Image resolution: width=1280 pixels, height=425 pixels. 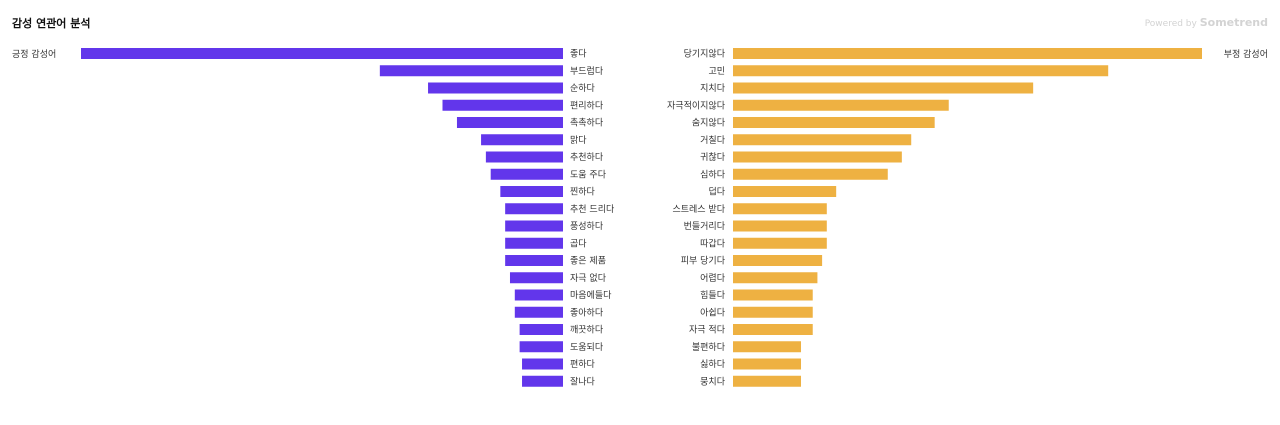 I want to click on negative-bar-label-19: 뭉치다, so click(x=713, y=381).